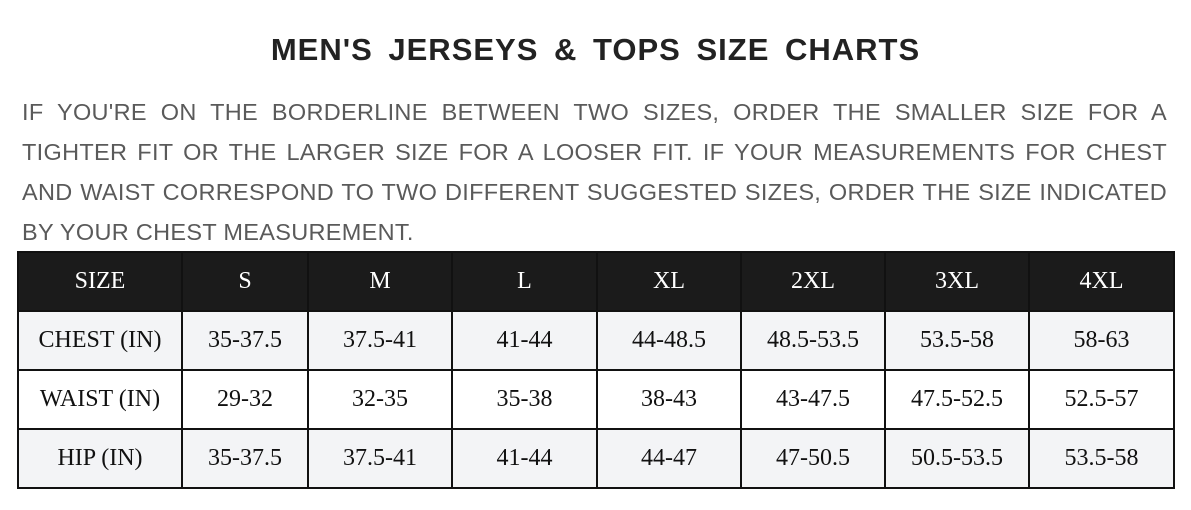 The width and height of the screenshot is (1191, 510). What do you see at coordinates (100, 458) in the screenshot?
I see `row-label: HIP (IN)` at bounding box center [100, 458].